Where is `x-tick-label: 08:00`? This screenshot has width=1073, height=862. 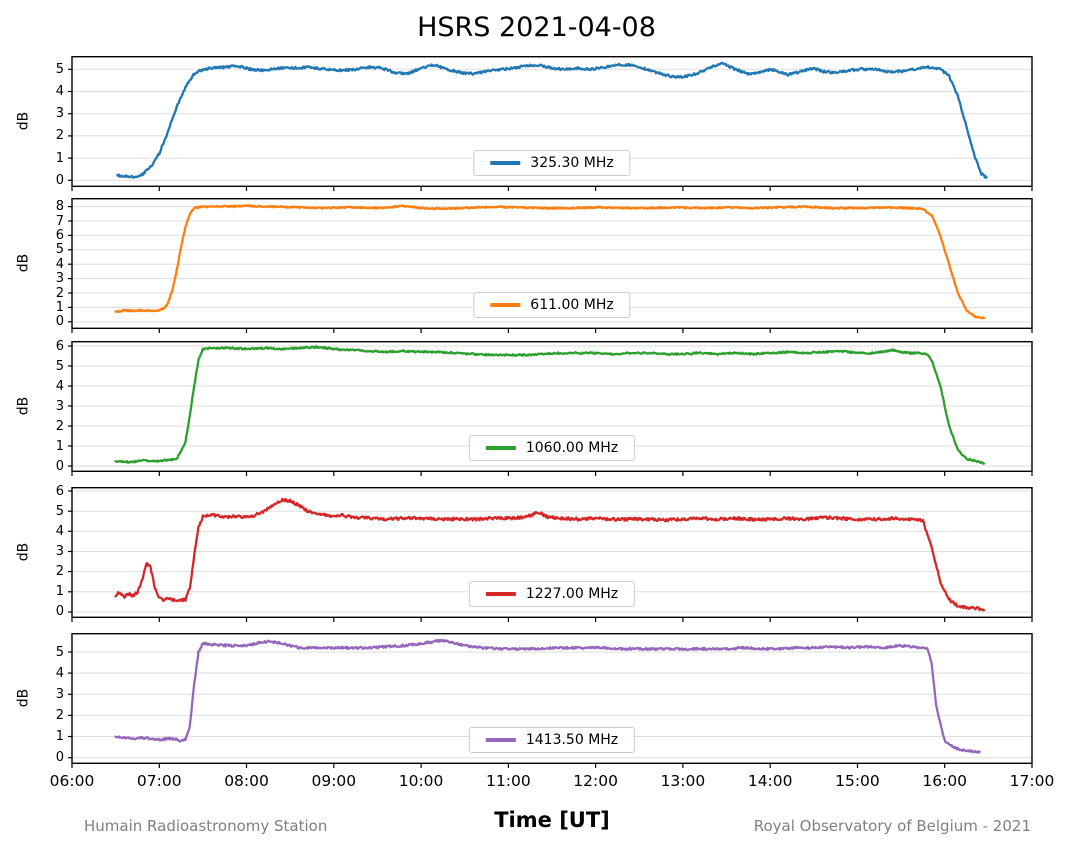
x-tick-label: 08:00 is located at coordinates (246, 781).